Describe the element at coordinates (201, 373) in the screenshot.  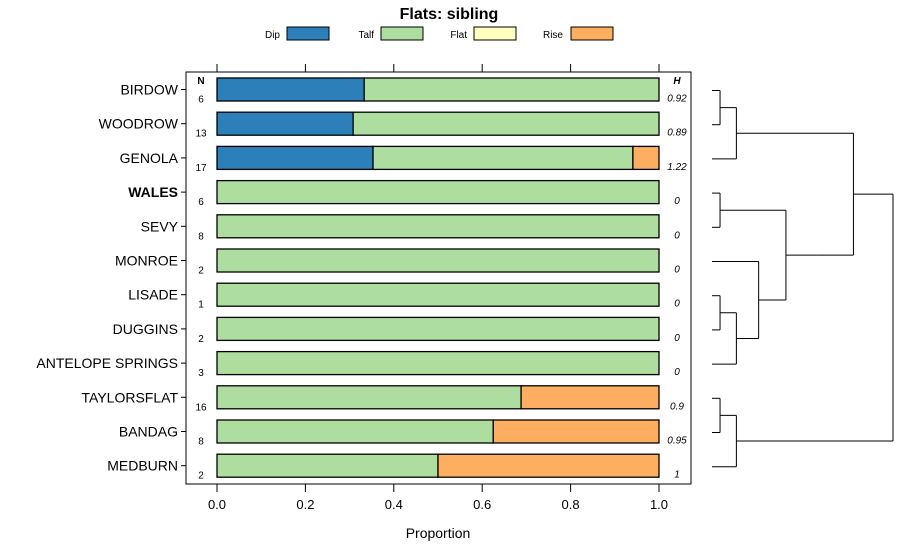
I see `n-value: 3` at that location.